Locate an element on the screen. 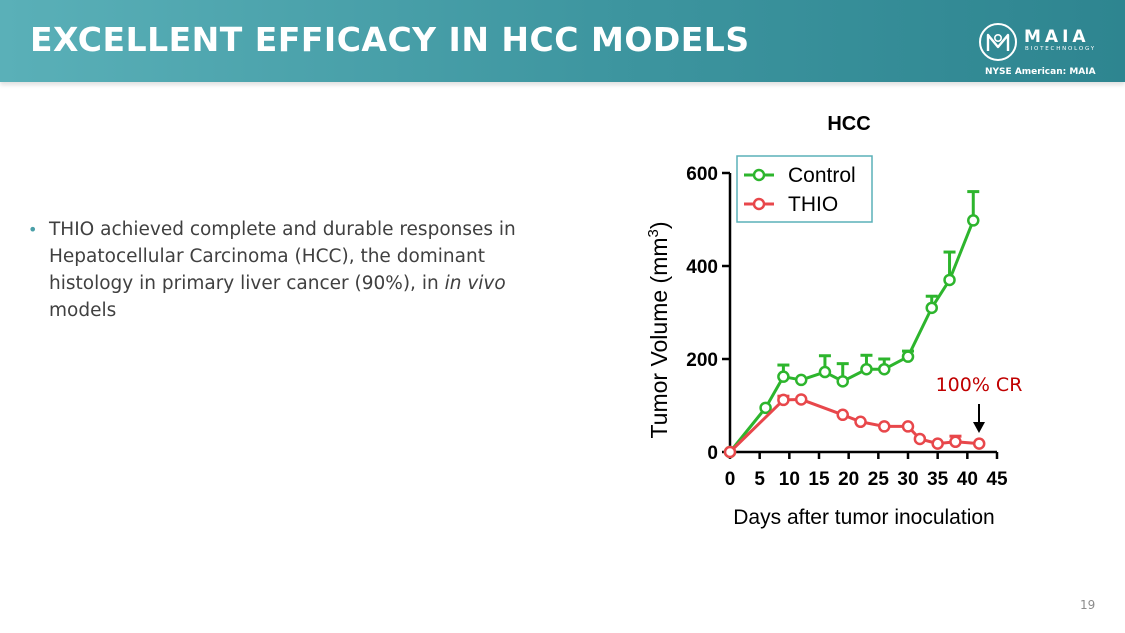 Image resolution: width=1125 pixels, height=633 pixels. x-tick-label: 0 is located at coordinates (730, 479).